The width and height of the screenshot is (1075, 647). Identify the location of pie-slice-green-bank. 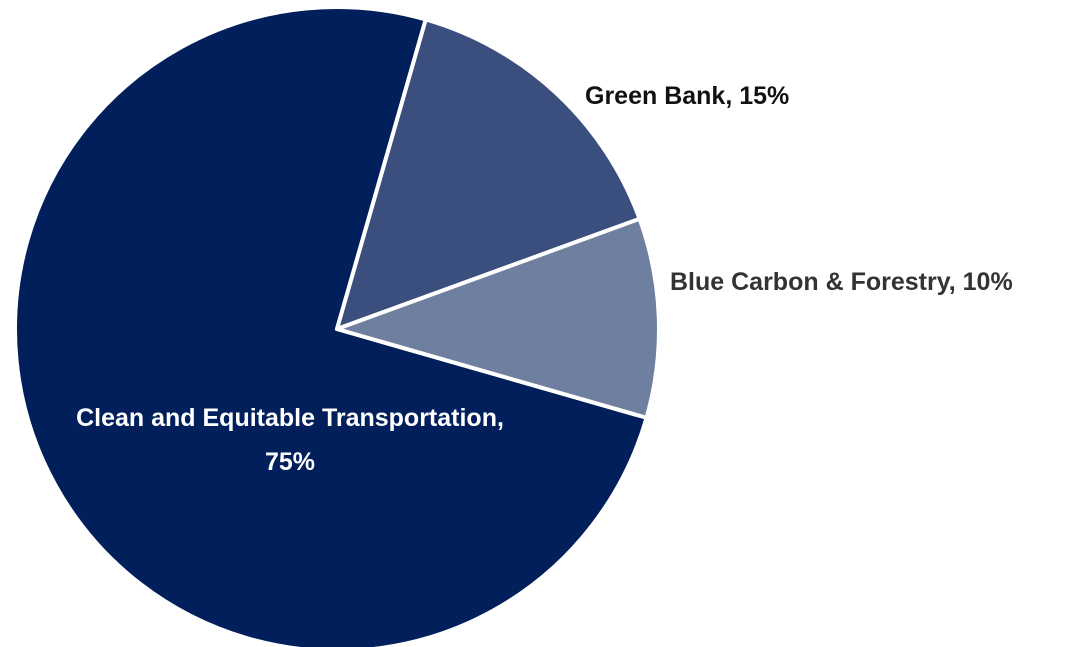
(488, 174).